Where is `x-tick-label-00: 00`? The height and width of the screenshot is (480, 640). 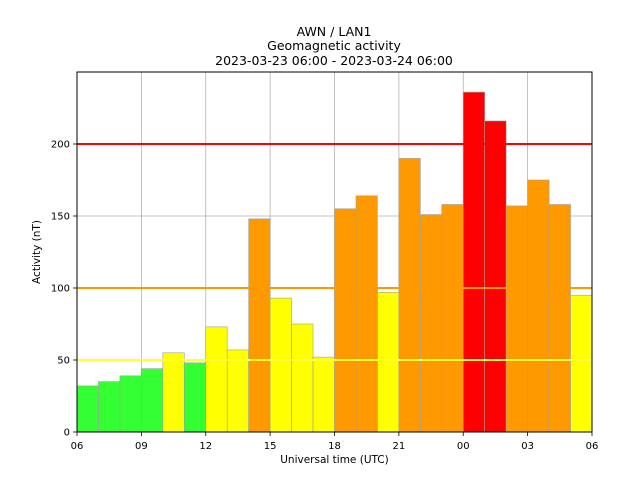 x-tick-label-00: 00 is located at coordinates (463, 446).